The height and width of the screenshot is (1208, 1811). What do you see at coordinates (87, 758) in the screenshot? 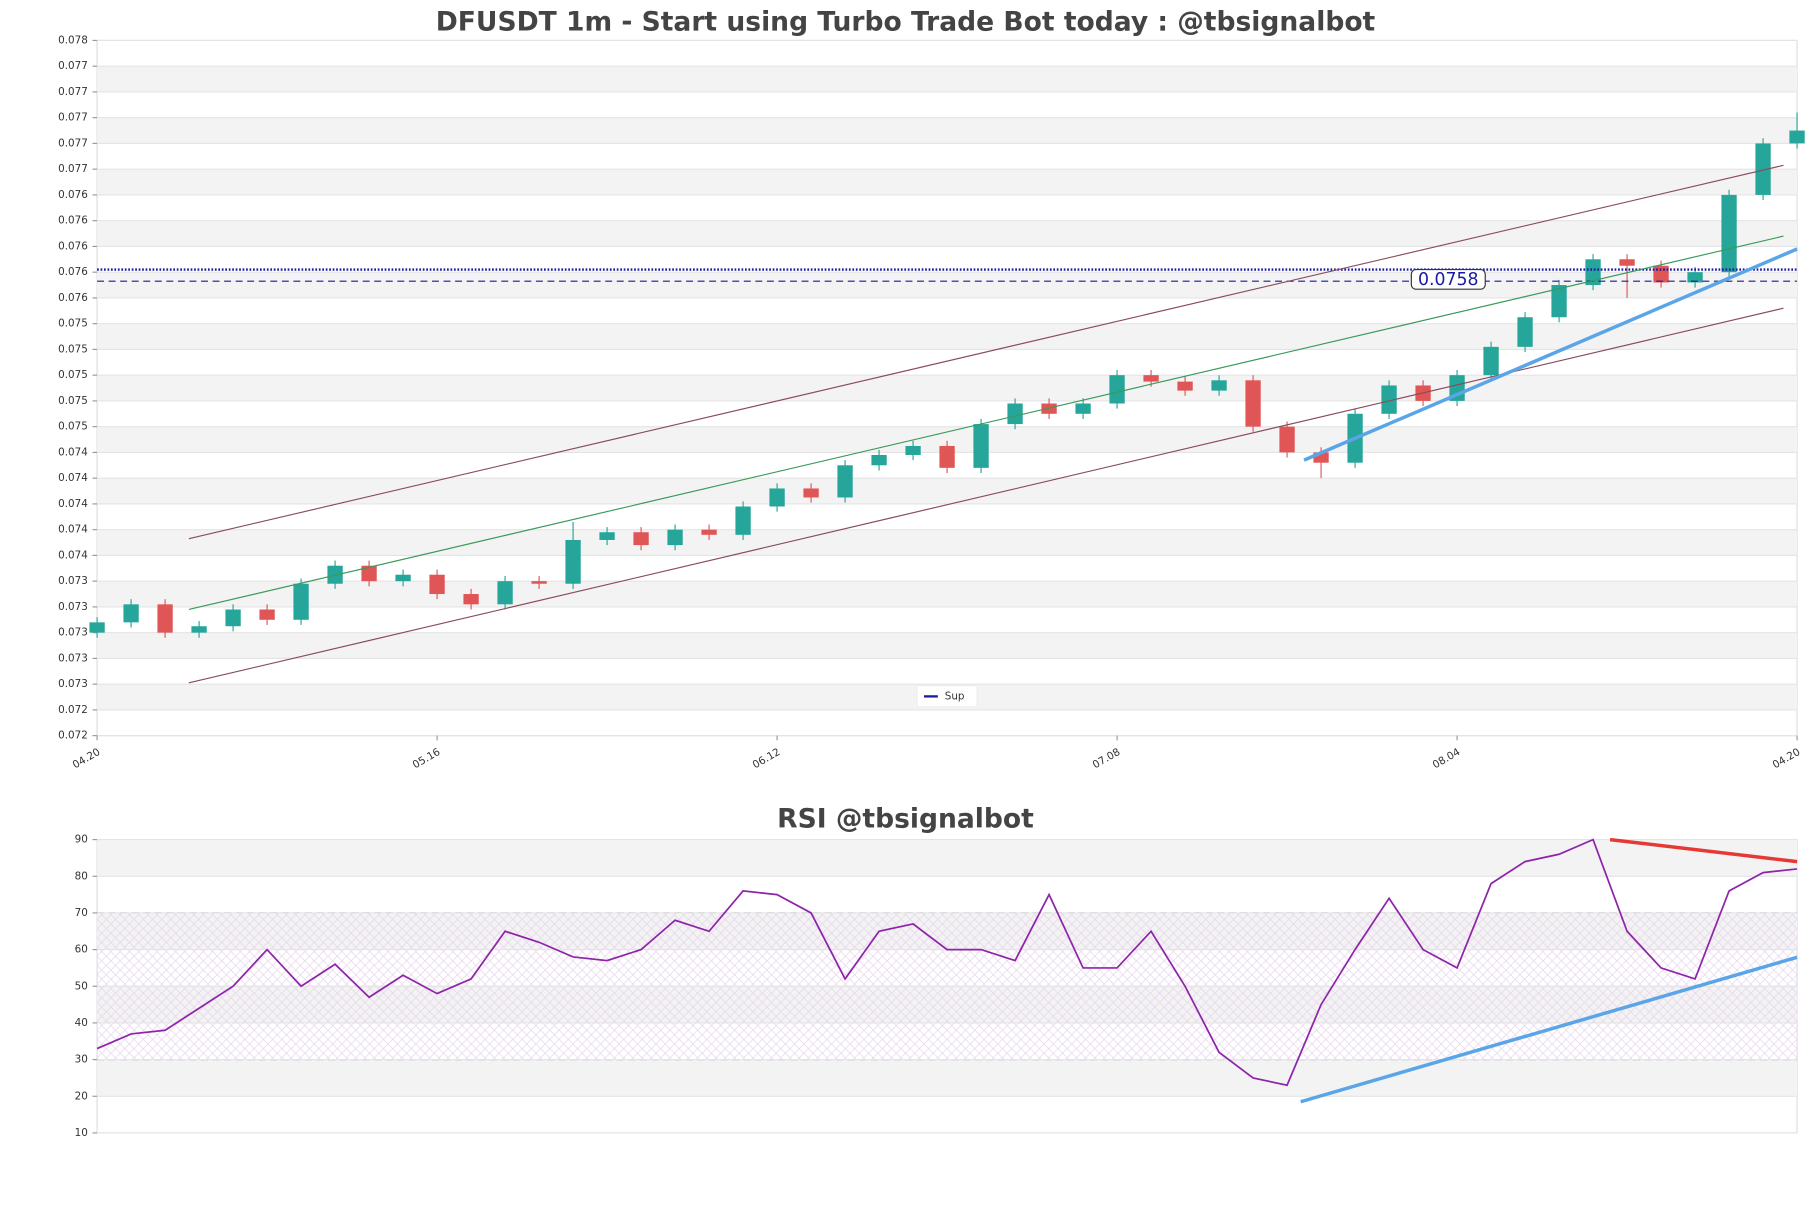
I see `x-tick-label: 04.20` at bounding box center [87, 758].